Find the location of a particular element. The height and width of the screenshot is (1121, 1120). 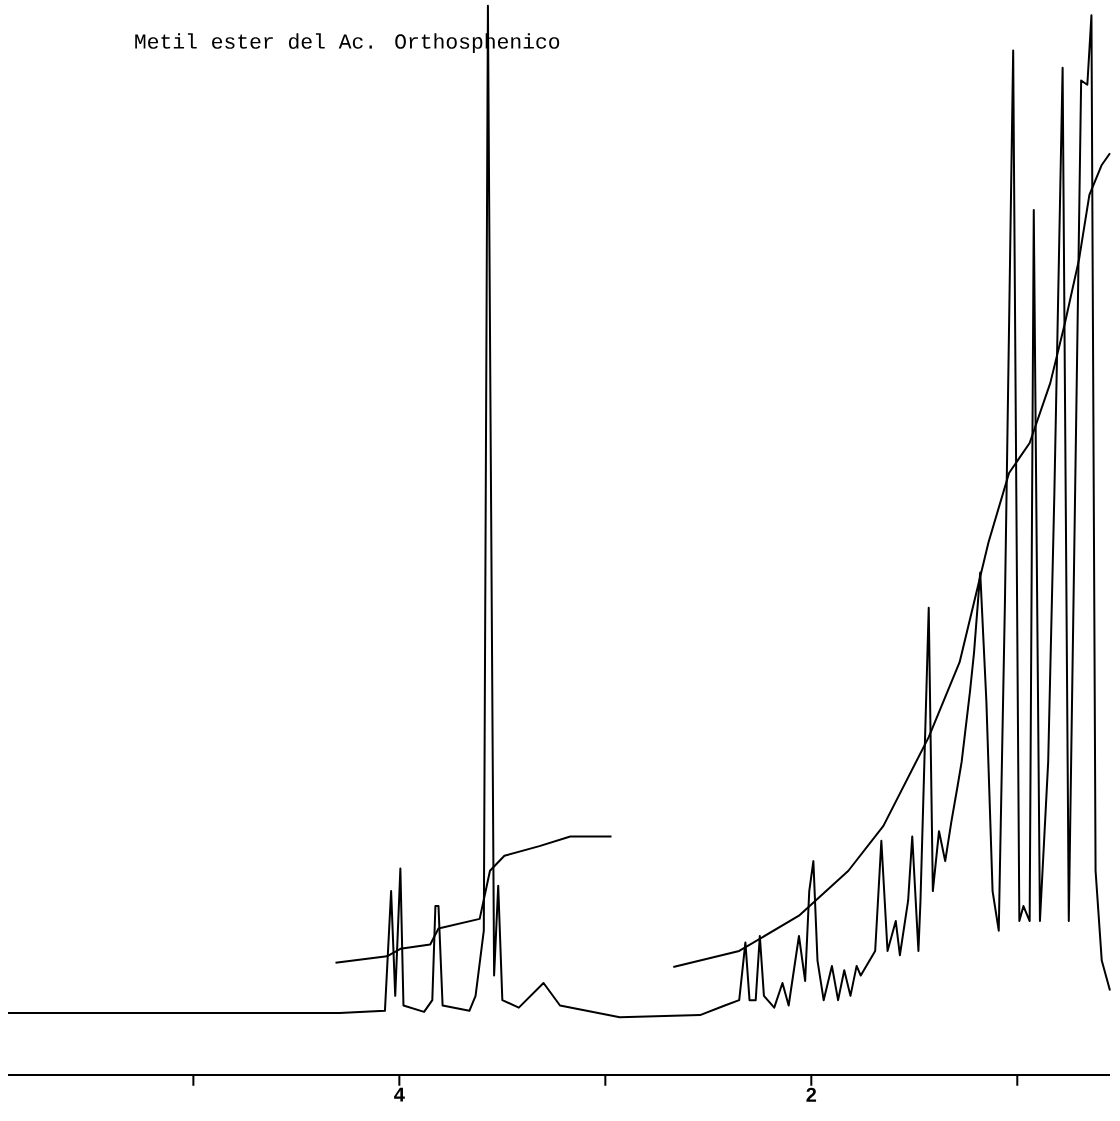

x-tick-label: 4 is located at coordinates (399, 1094).